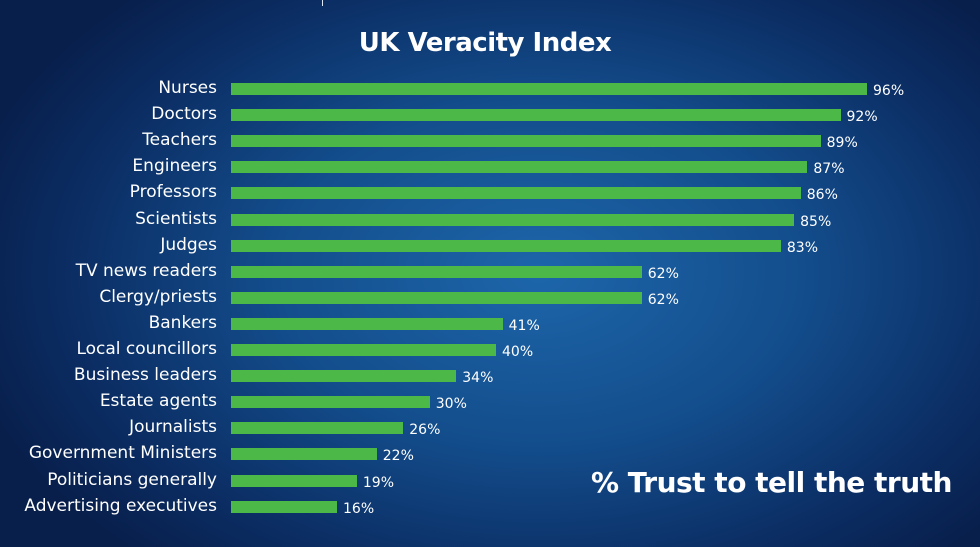  I want to click on category-label: Advertising executives, so click(120, 505).